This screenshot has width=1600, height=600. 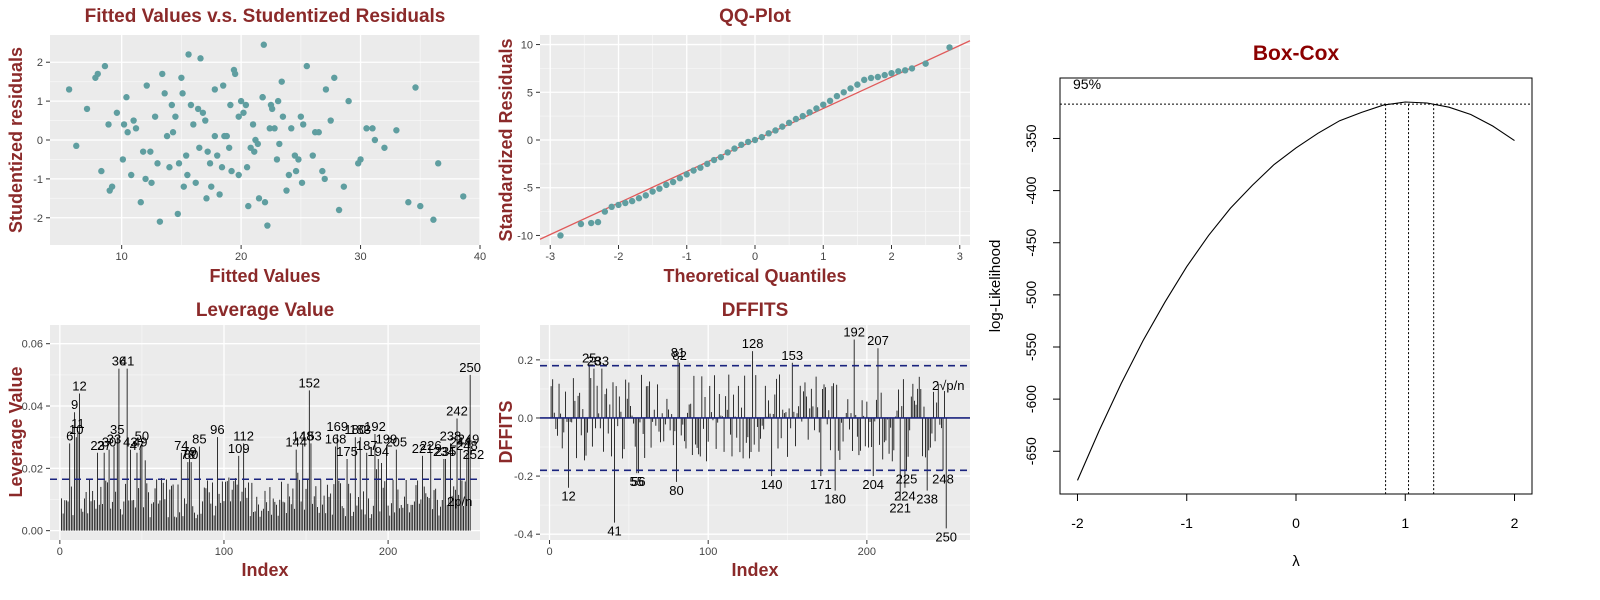 What do you see at coordinates (264, 570) in the screenshot?
I see `p3-xlabel: Index` at bounding box center [264, 570].